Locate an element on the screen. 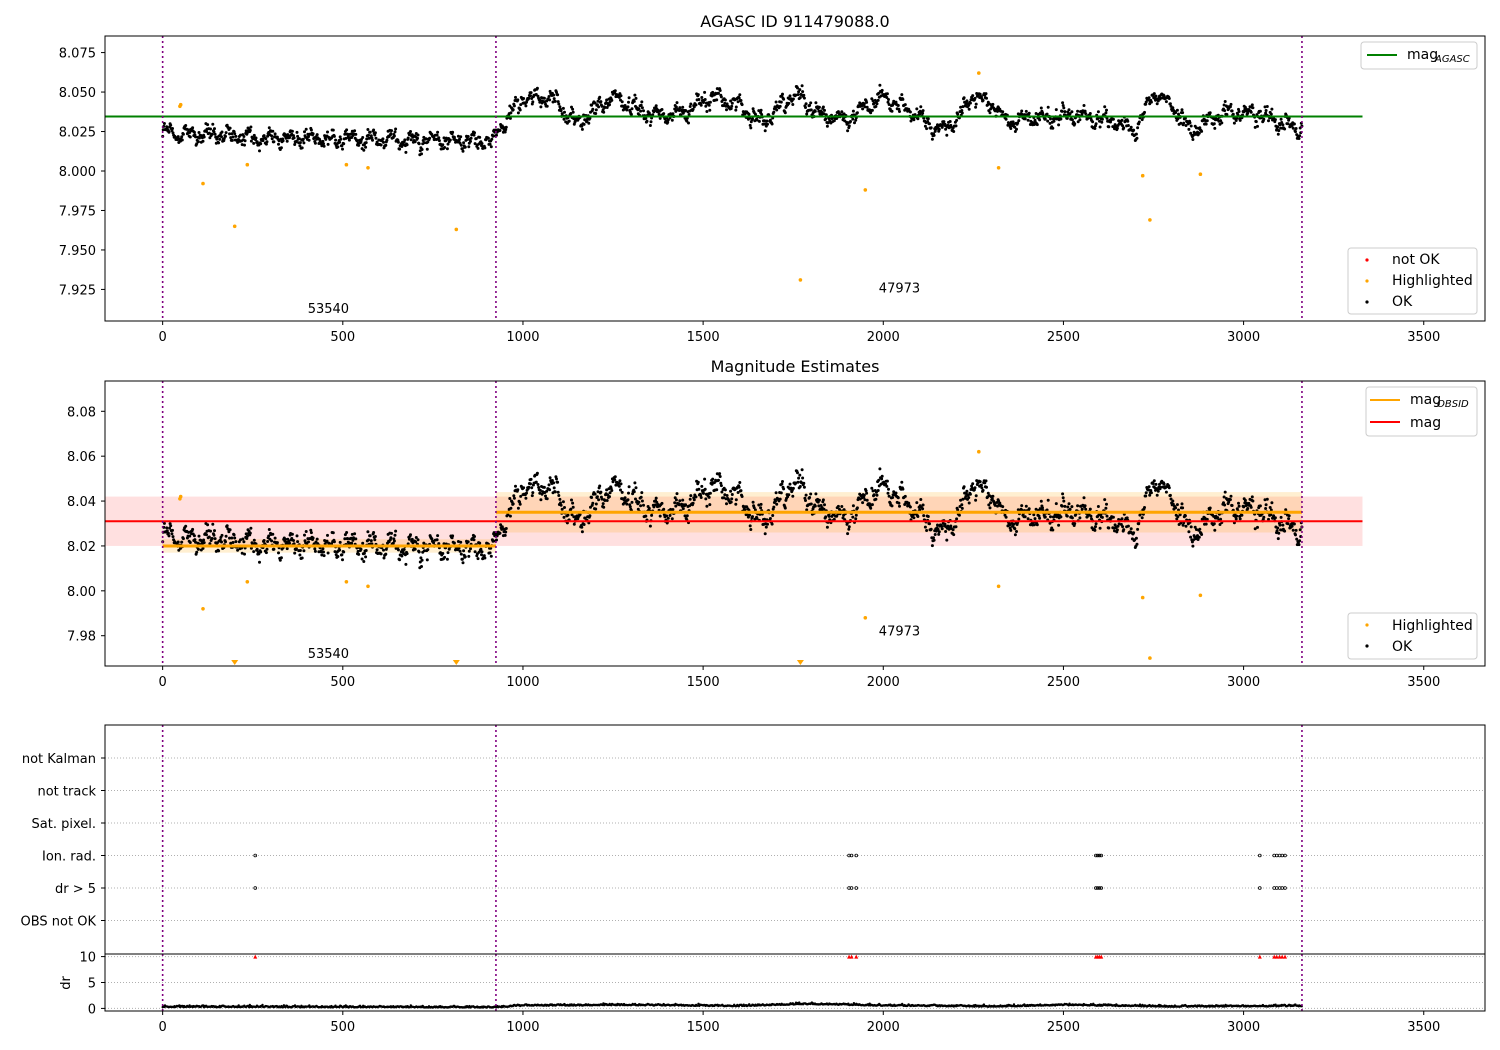  flag-point is located at coordinates (1101, 888).